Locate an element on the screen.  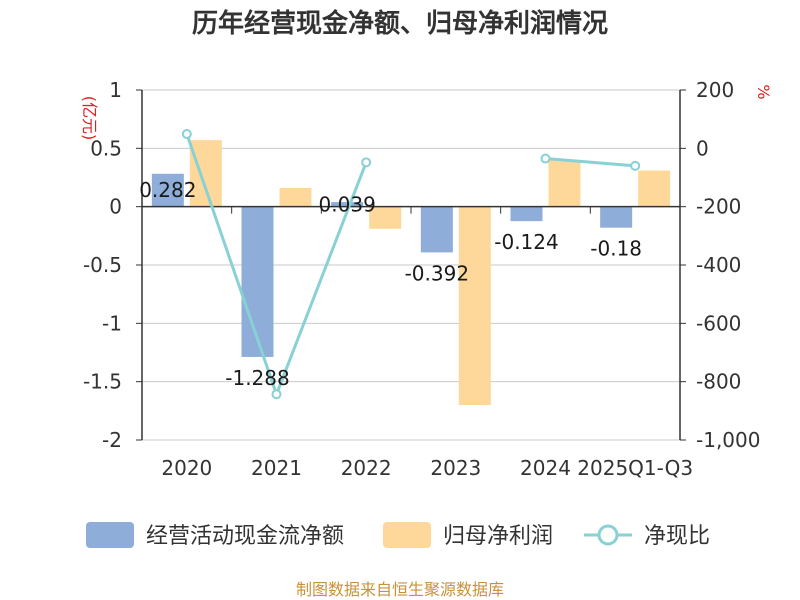
legend-label-profit: 归母净利润 is located at coordinates (498, 536).